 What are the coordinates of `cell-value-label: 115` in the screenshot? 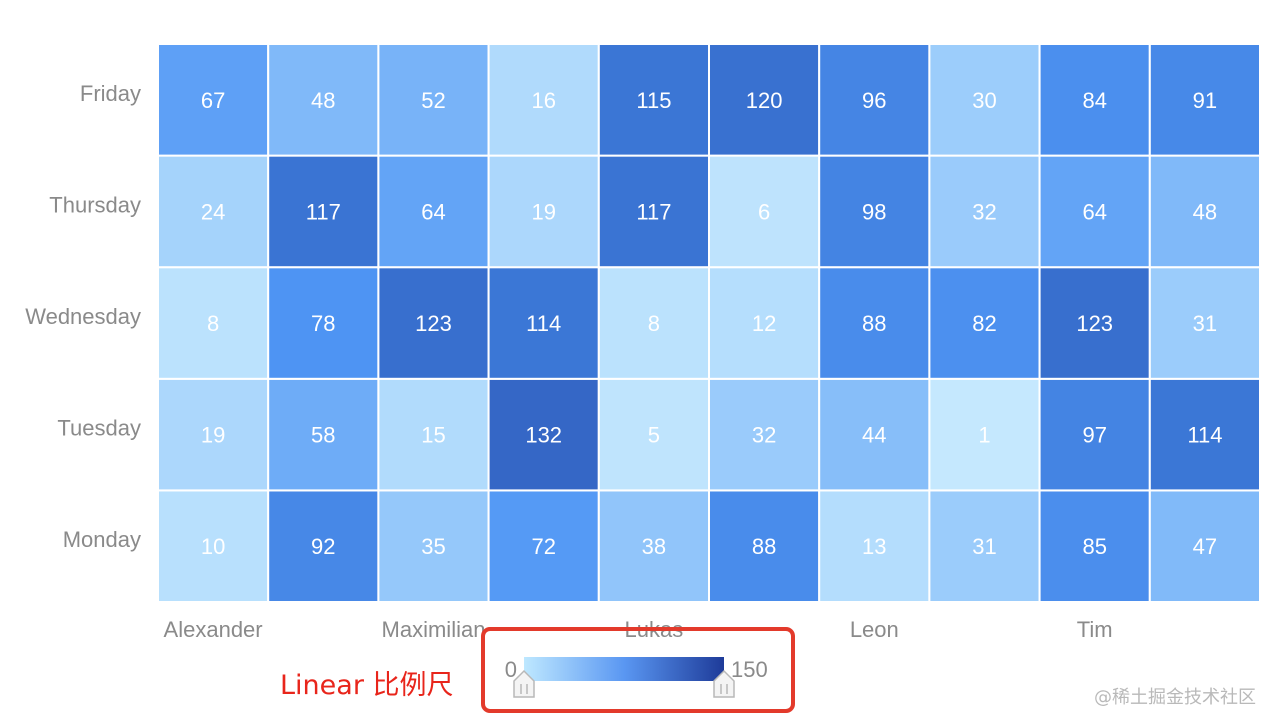 It's located at (653, 100).